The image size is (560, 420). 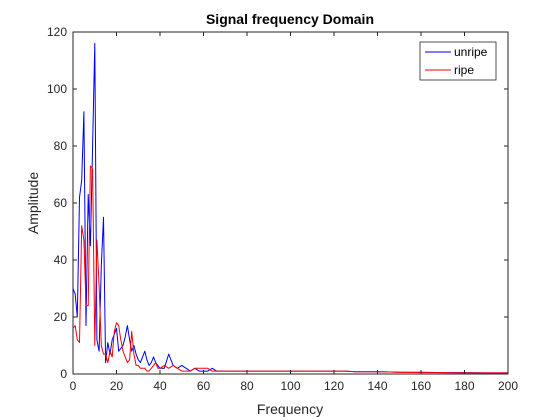 I want to click on y-tick-label: 100, so click(x=57, y=89).